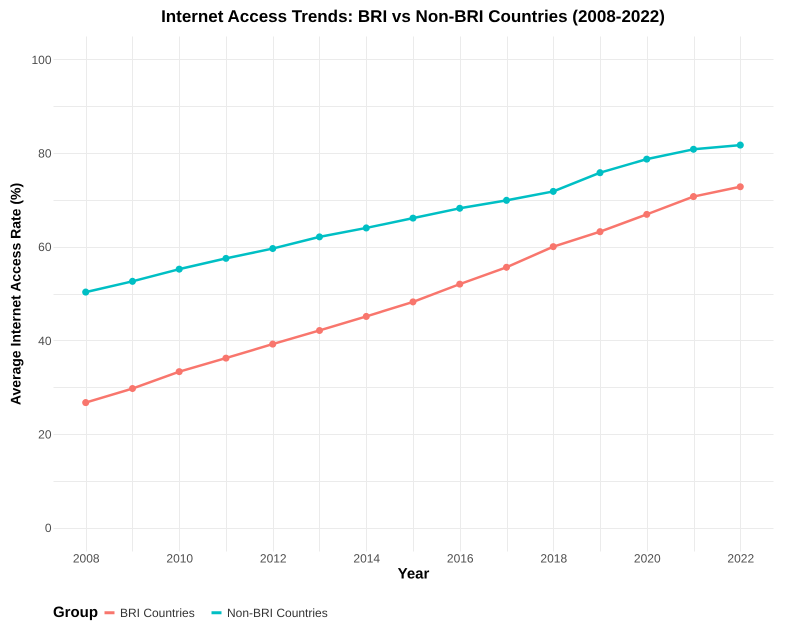 This screenshot has height=632, width=796. Describe the element at coordinates (45, 153) in the screenshot. I see `y-tick-label: 80` at that location.